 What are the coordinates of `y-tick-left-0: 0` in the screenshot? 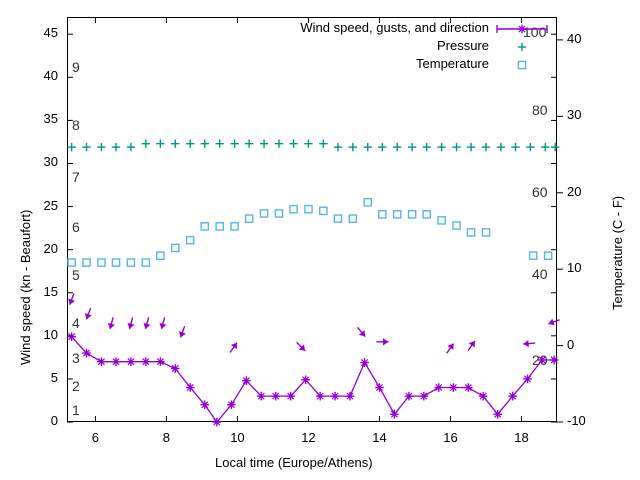 It's located at (54, 420).